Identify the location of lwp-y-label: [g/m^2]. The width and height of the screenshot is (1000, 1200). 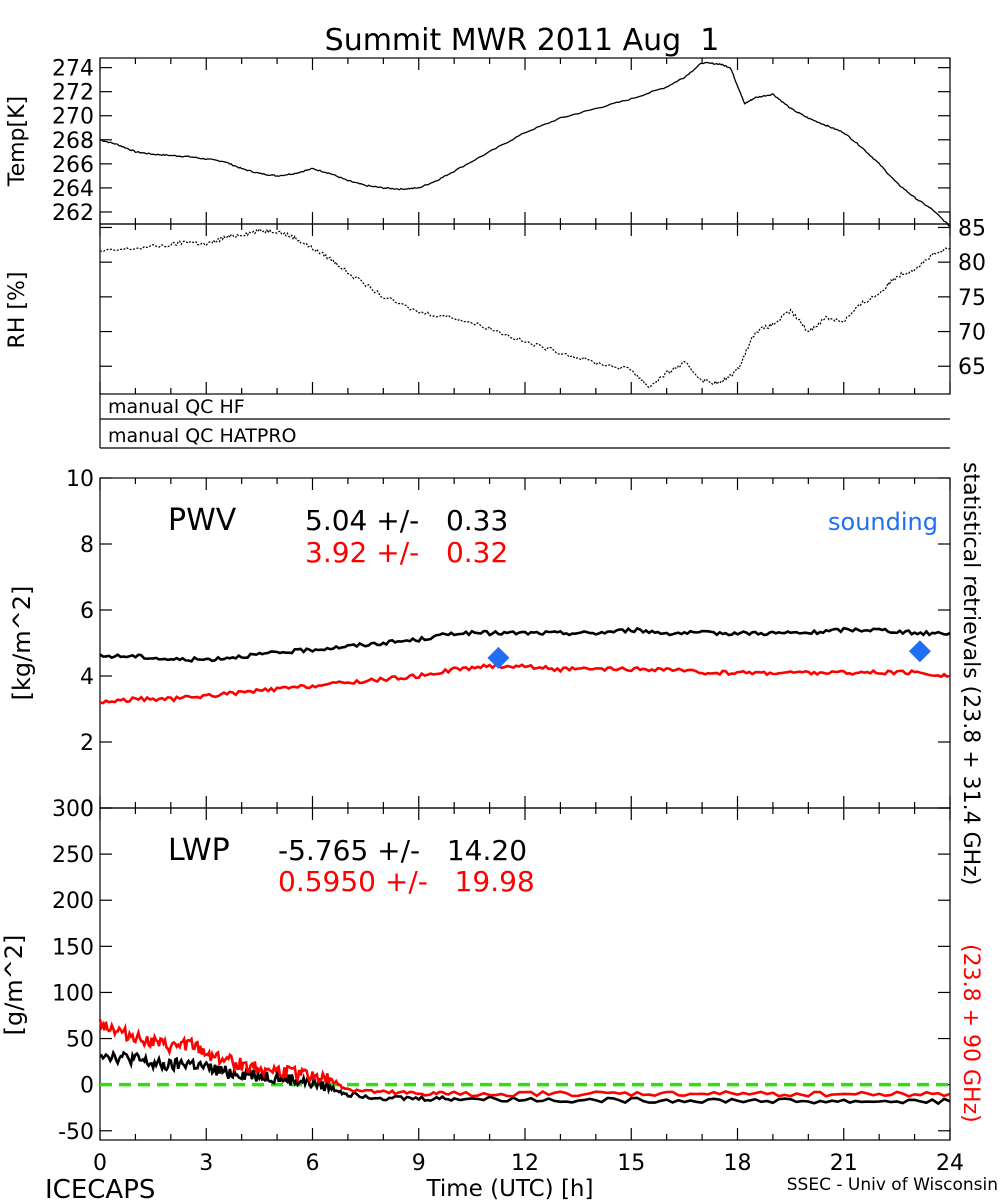
(14, 985).